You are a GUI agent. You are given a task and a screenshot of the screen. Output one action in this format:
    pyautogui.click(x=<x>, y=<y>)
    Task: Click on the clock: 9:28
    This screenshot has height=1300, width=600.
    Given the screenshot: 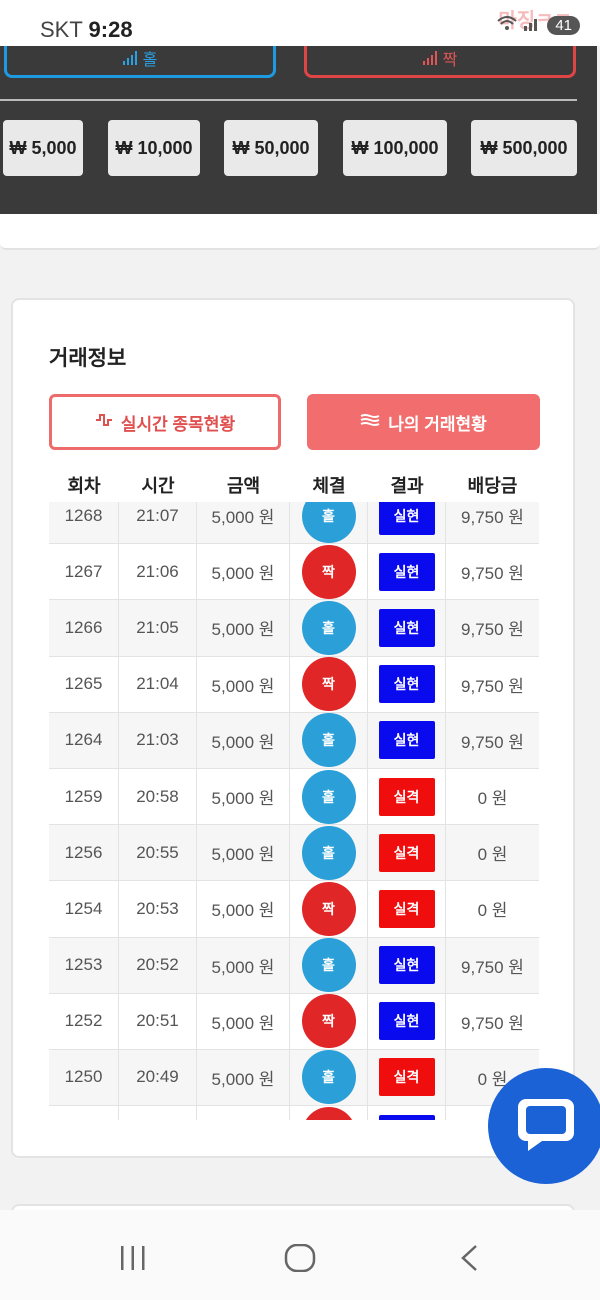 What is the action you would take?
    pyautogui.click(x=110, y=29)
    